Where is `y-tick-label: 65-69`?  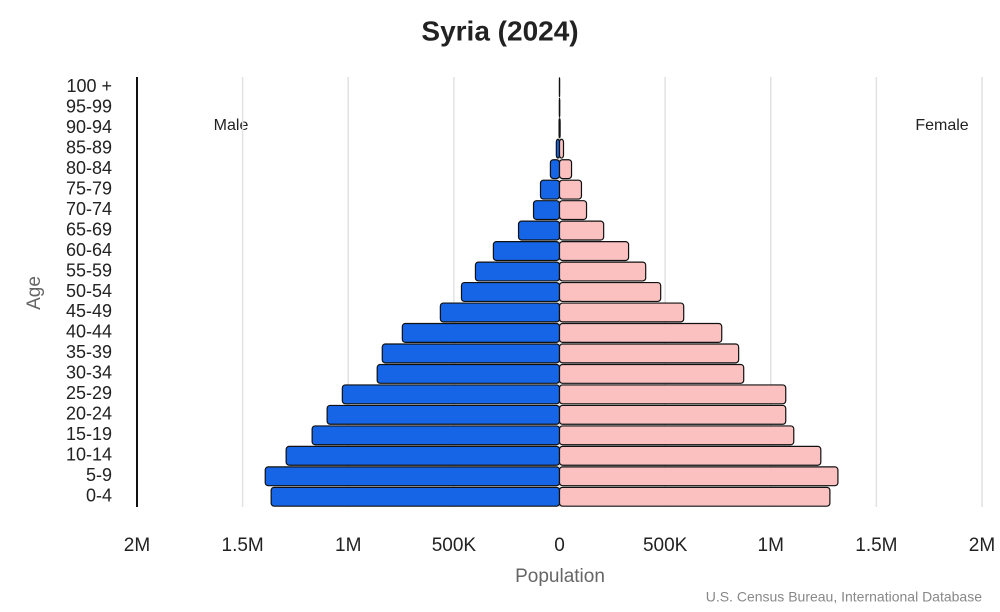
y-tick-label: 65-69 is located at coordinates (89, 229).